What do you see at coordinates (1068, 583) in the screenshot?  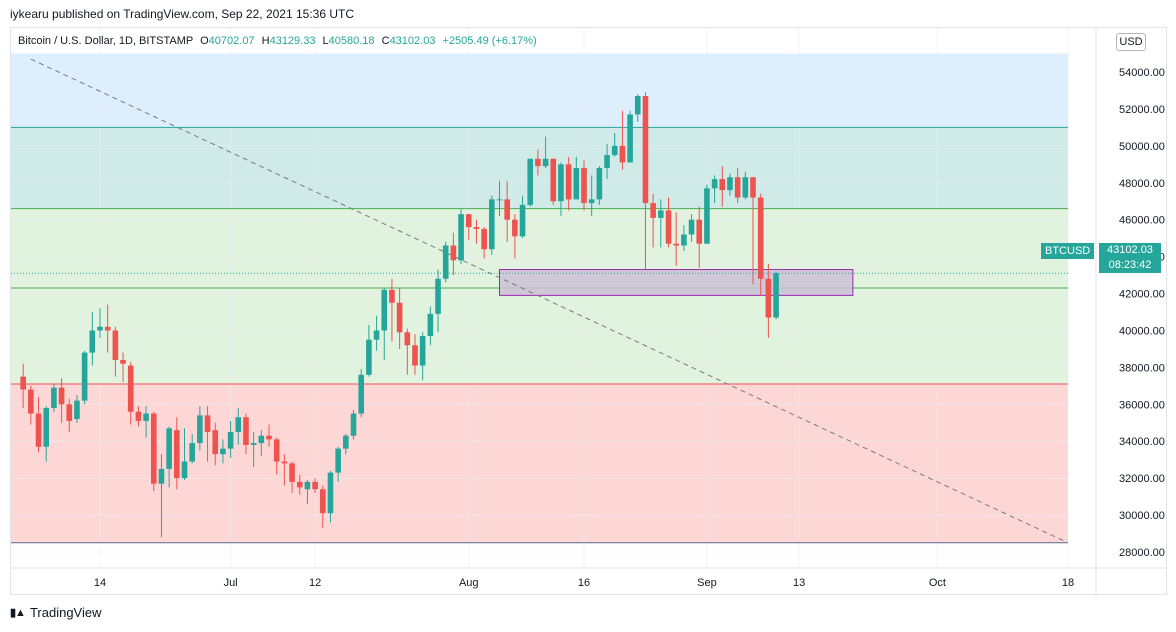 I see `x-tick-label: 18` at bounding box center [1068, 583].